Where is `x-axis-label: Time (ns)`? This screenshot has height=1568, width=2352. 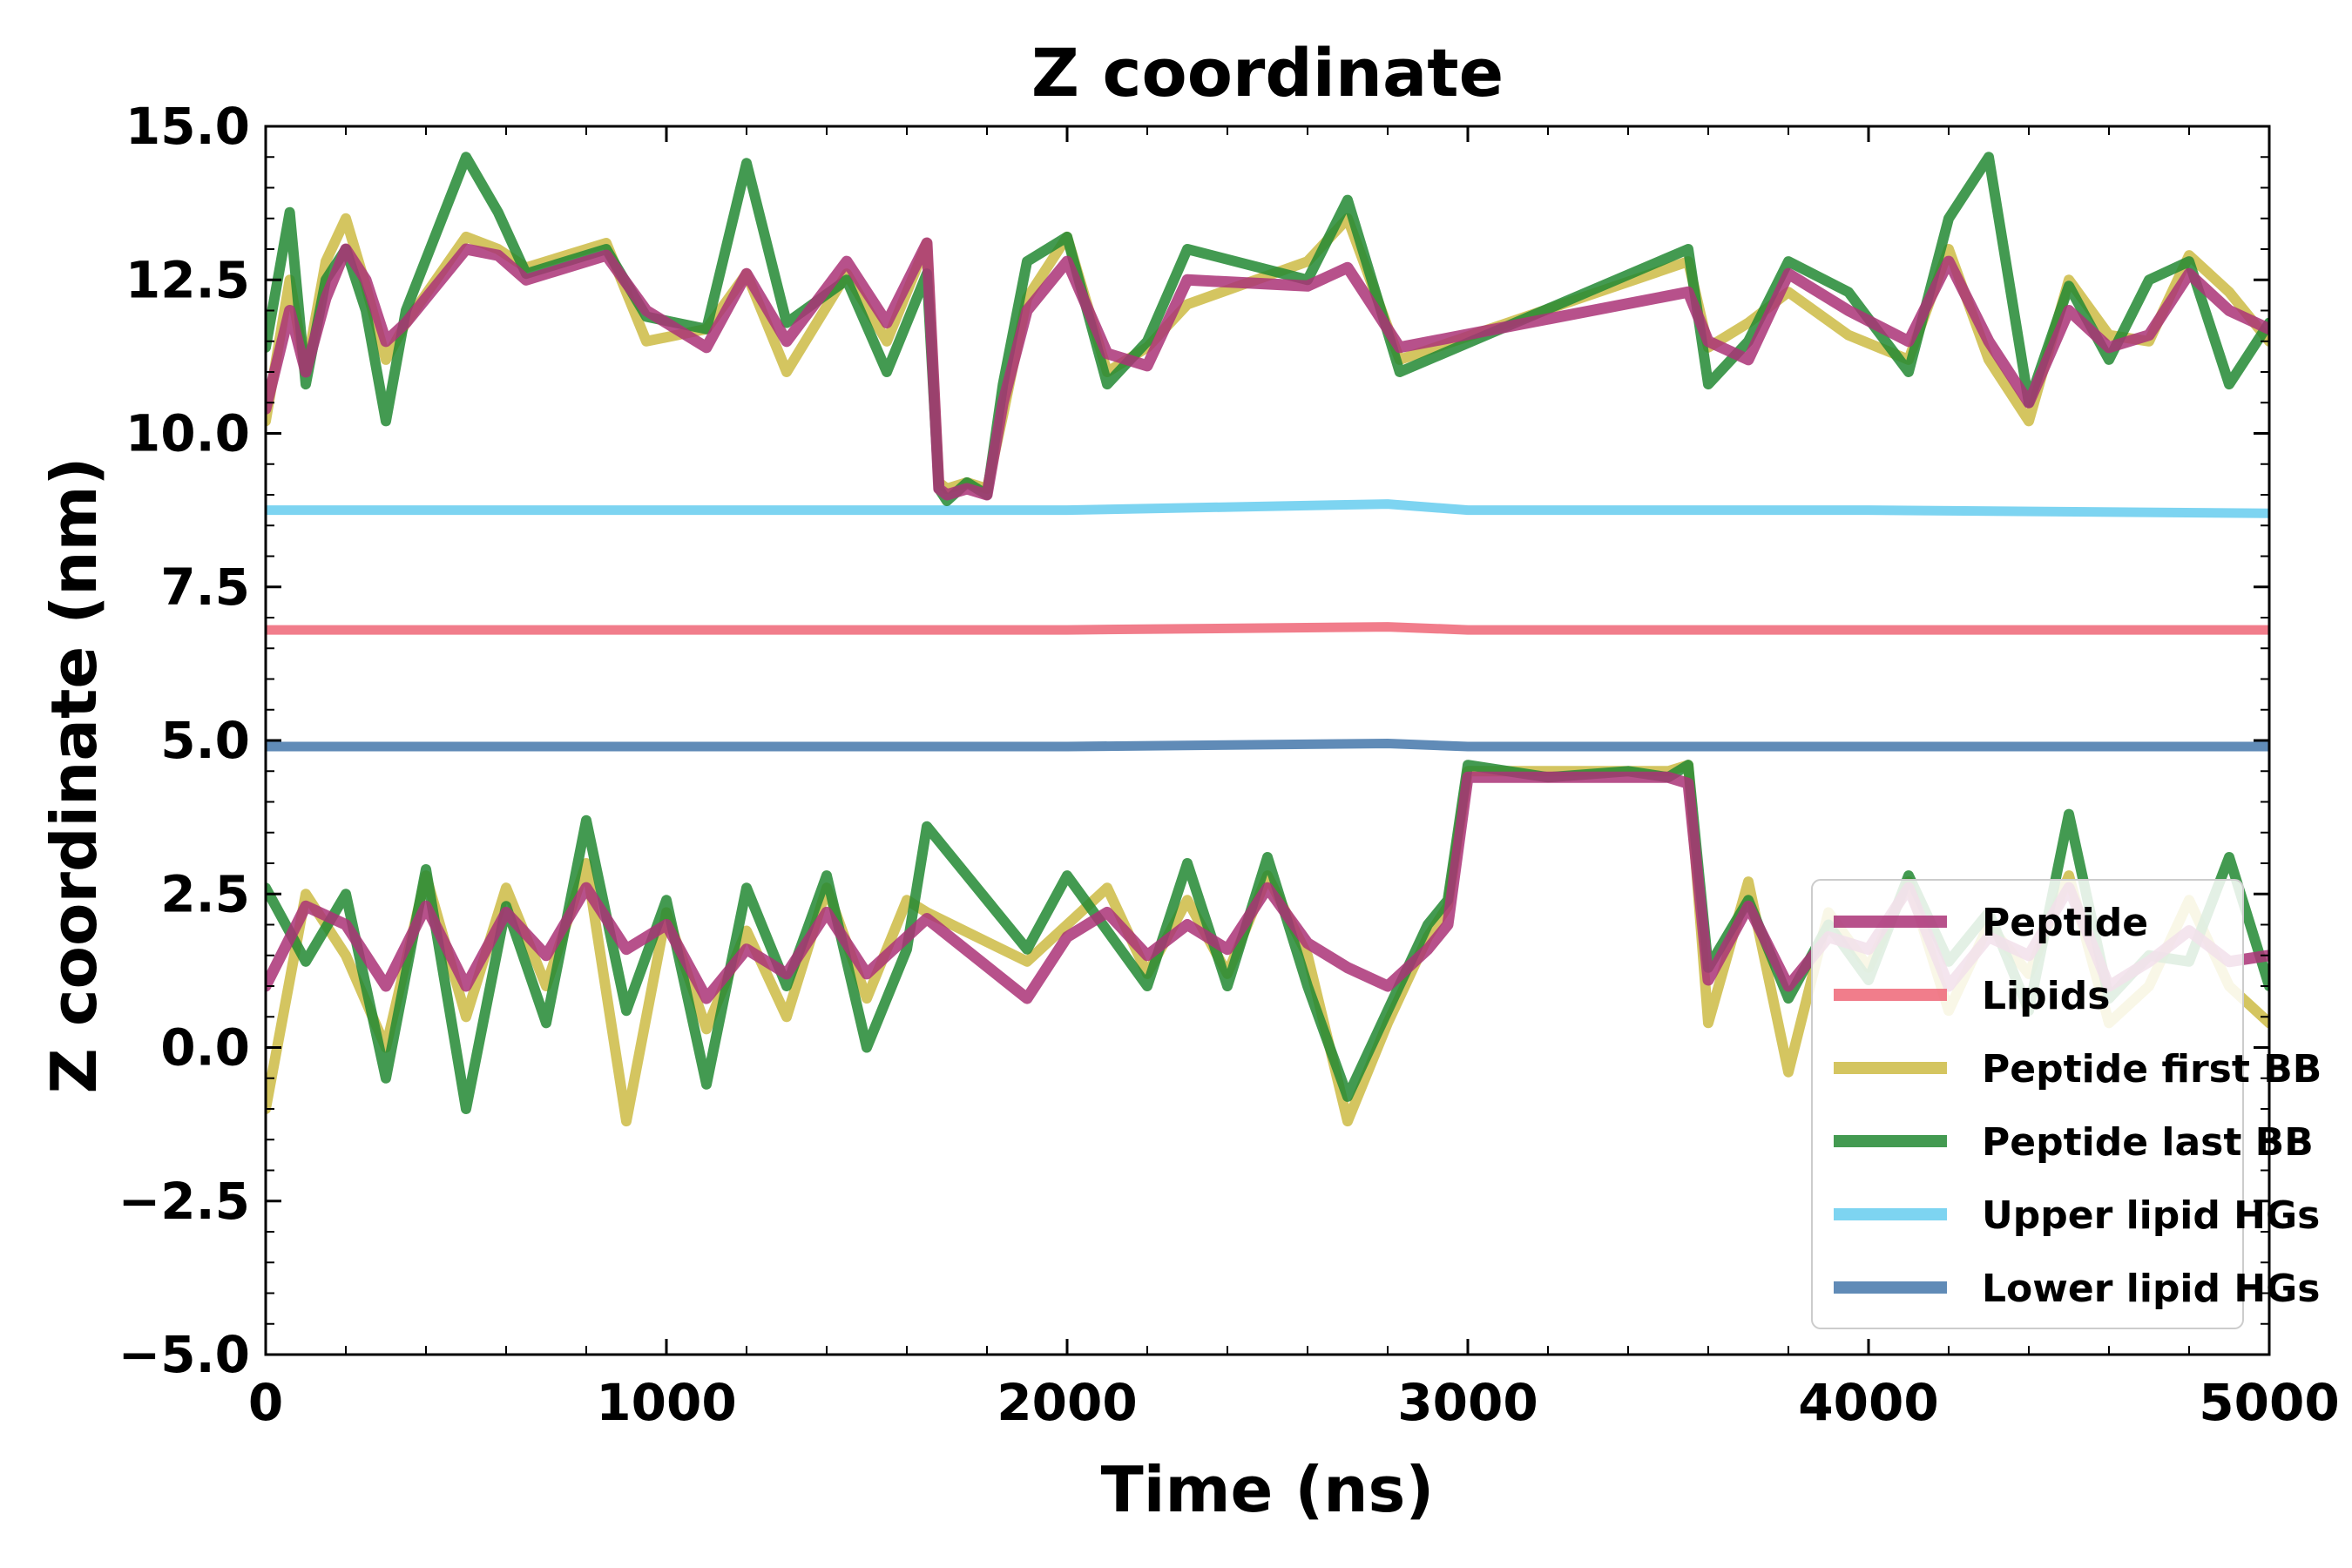
x-axis-label: Time (ns) is located at coordinates (1268, 1489).